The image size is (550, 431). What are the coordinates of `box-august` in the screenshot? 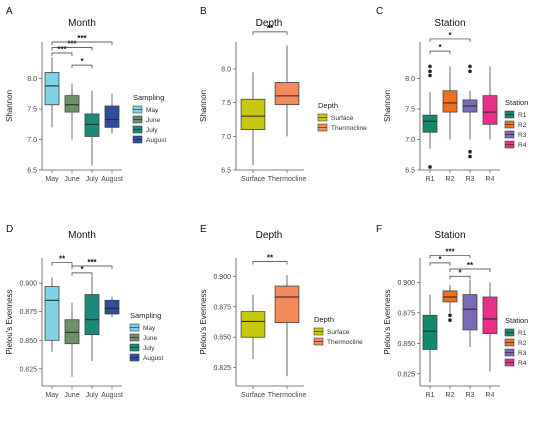 It's located at (112, 307).